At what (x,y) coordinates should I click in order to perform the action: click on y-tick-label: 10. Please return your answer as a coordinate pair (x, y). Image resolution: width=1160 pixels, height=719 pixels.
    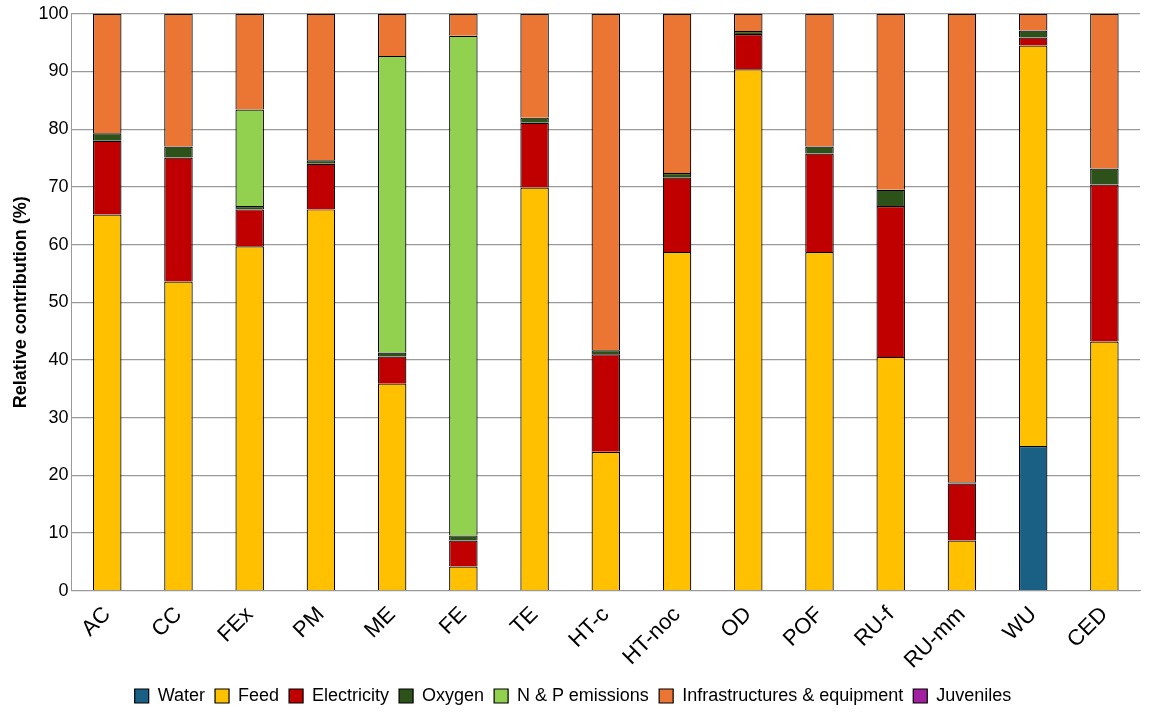
    Looking at the image, I should click on (58, 532).